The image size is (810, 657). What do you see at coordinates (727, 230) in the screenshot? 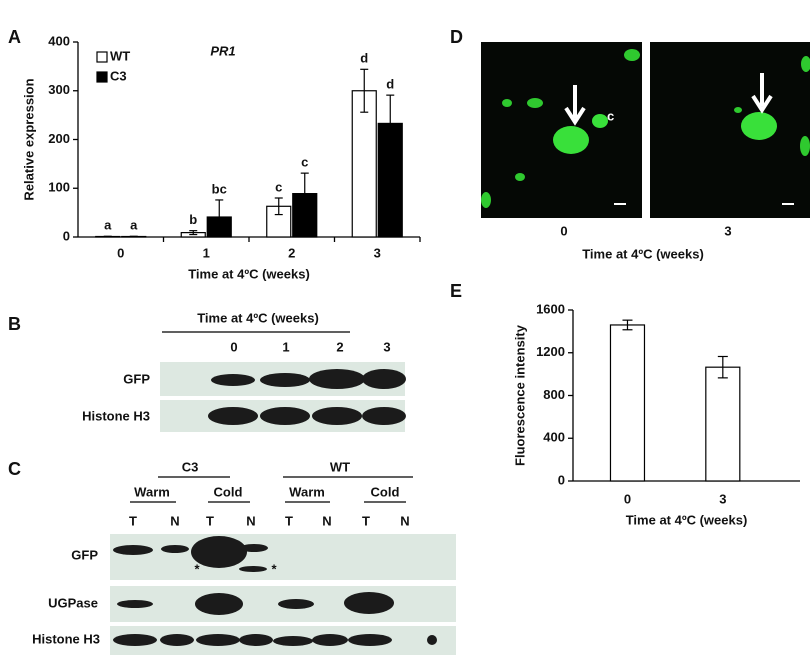
I see `image-label: 3` at bounding box center [727, 230].